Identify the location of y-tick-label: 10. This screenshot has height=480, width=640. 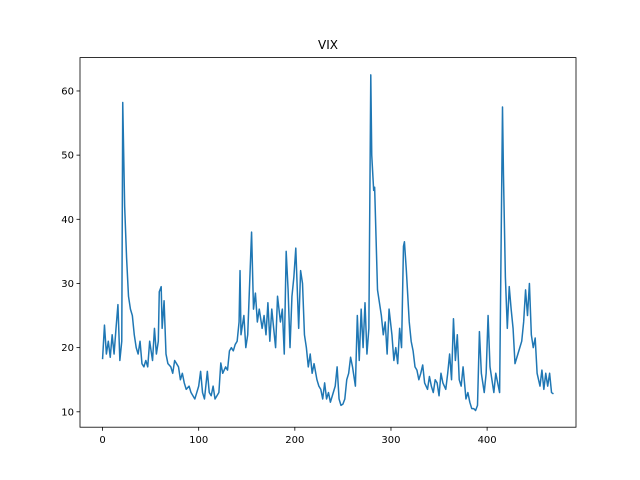
(67, 412).